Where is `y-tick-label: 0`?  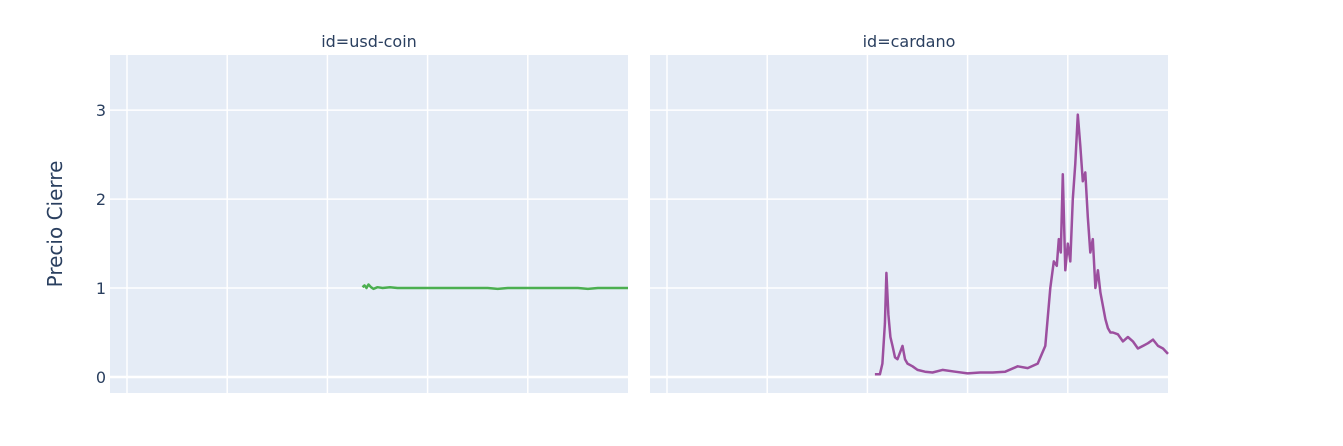
y-tick-label: 0 is located at coordinates (101, 377).